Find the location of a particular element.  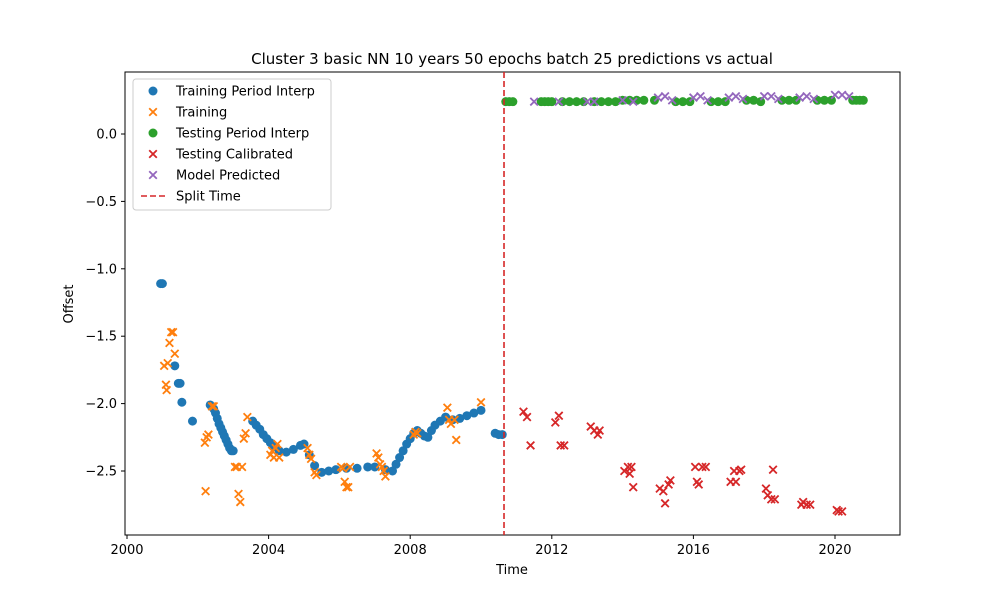

legend-label: Training Period Interp is located at coordinates (245, 92).